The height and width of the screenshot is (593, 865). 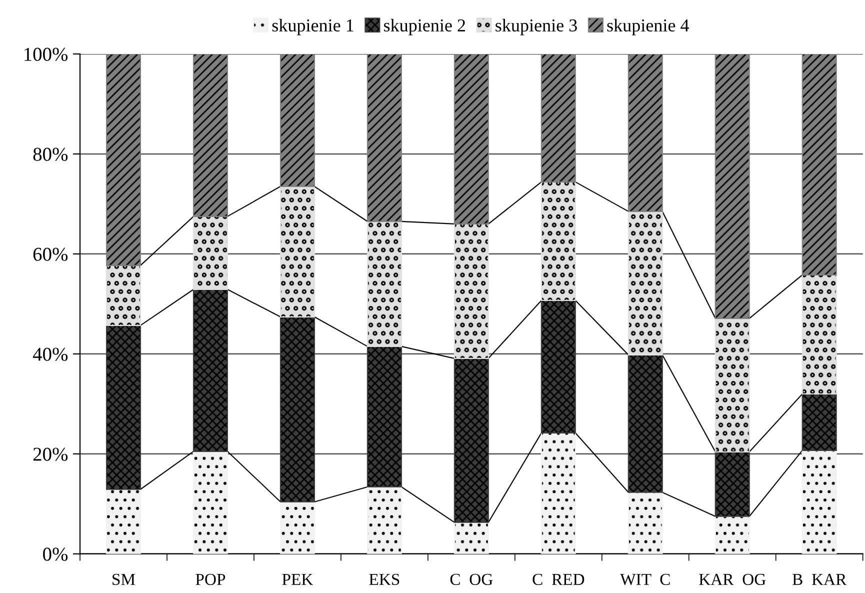 I want to click on legend-label: skupienie 4, so click(x=648, y=27).